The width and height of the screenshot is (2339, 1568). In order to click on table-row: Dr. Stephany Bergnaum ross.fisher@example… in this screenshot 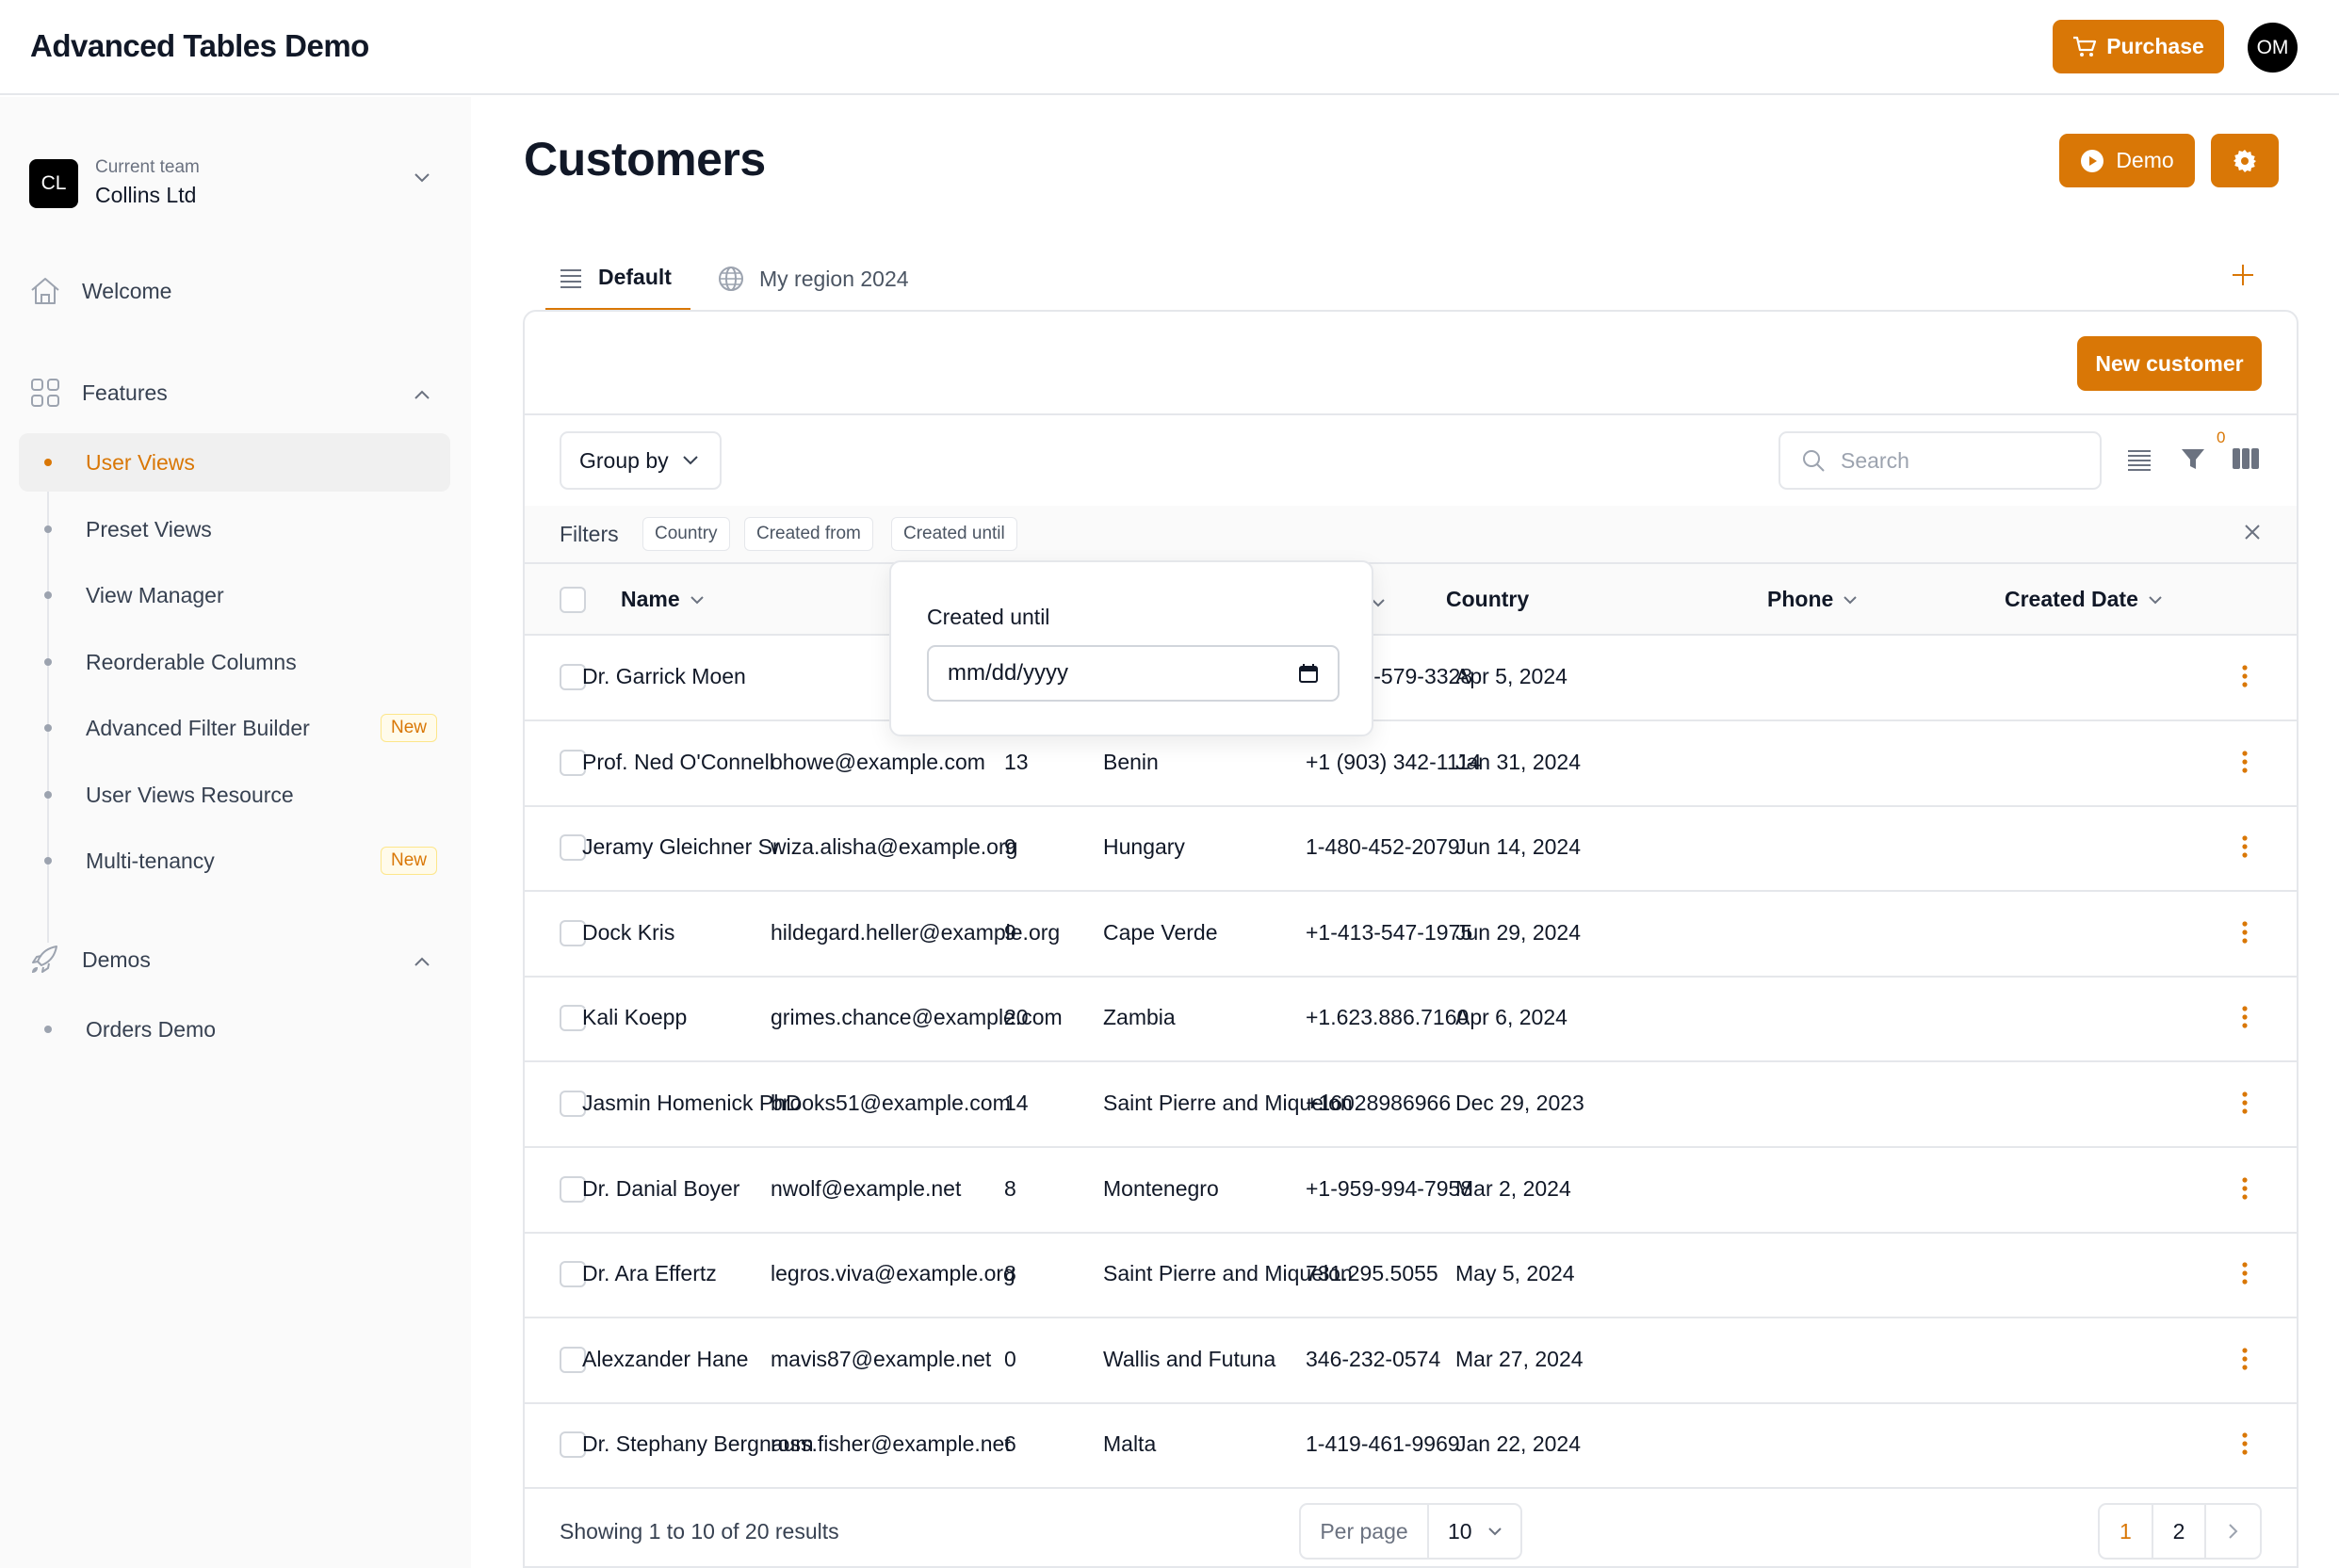, I will do `click(1411, 1446)`.